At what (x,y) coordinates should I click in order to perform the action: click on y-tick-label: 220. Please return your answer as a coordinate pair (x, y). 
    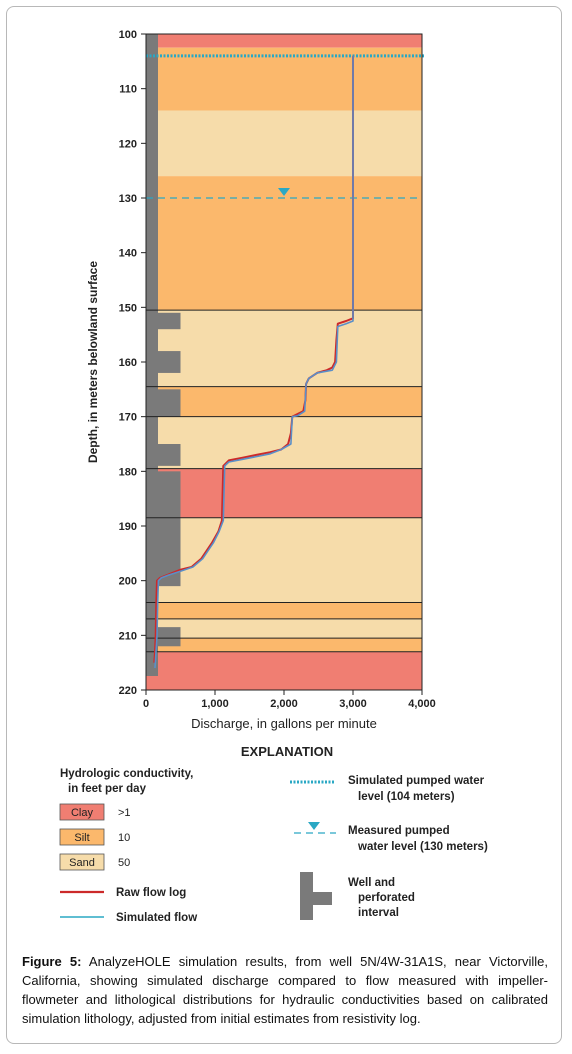
    Looking at the image, I should click on (128, 691).